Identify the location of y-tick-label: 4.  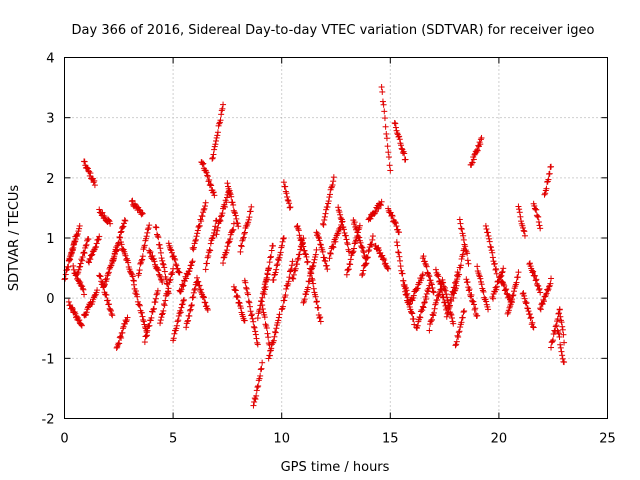
(50, 59).